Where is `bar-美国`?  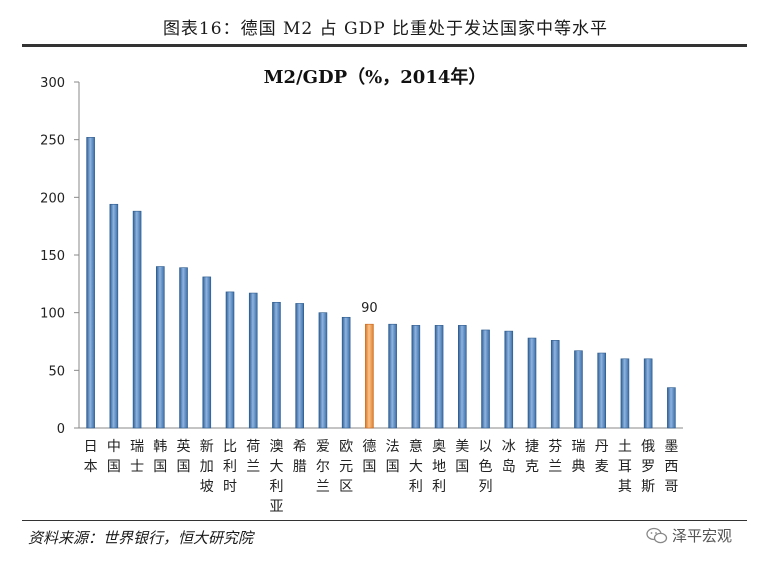 bar-美国 is located at coordinates (462, 377).